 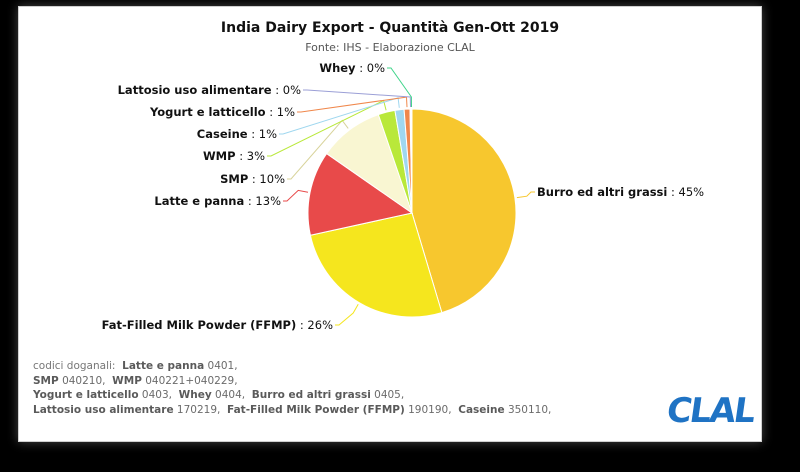 I want to click on code-value: 040221+040229,, so click(x=191, y=380).